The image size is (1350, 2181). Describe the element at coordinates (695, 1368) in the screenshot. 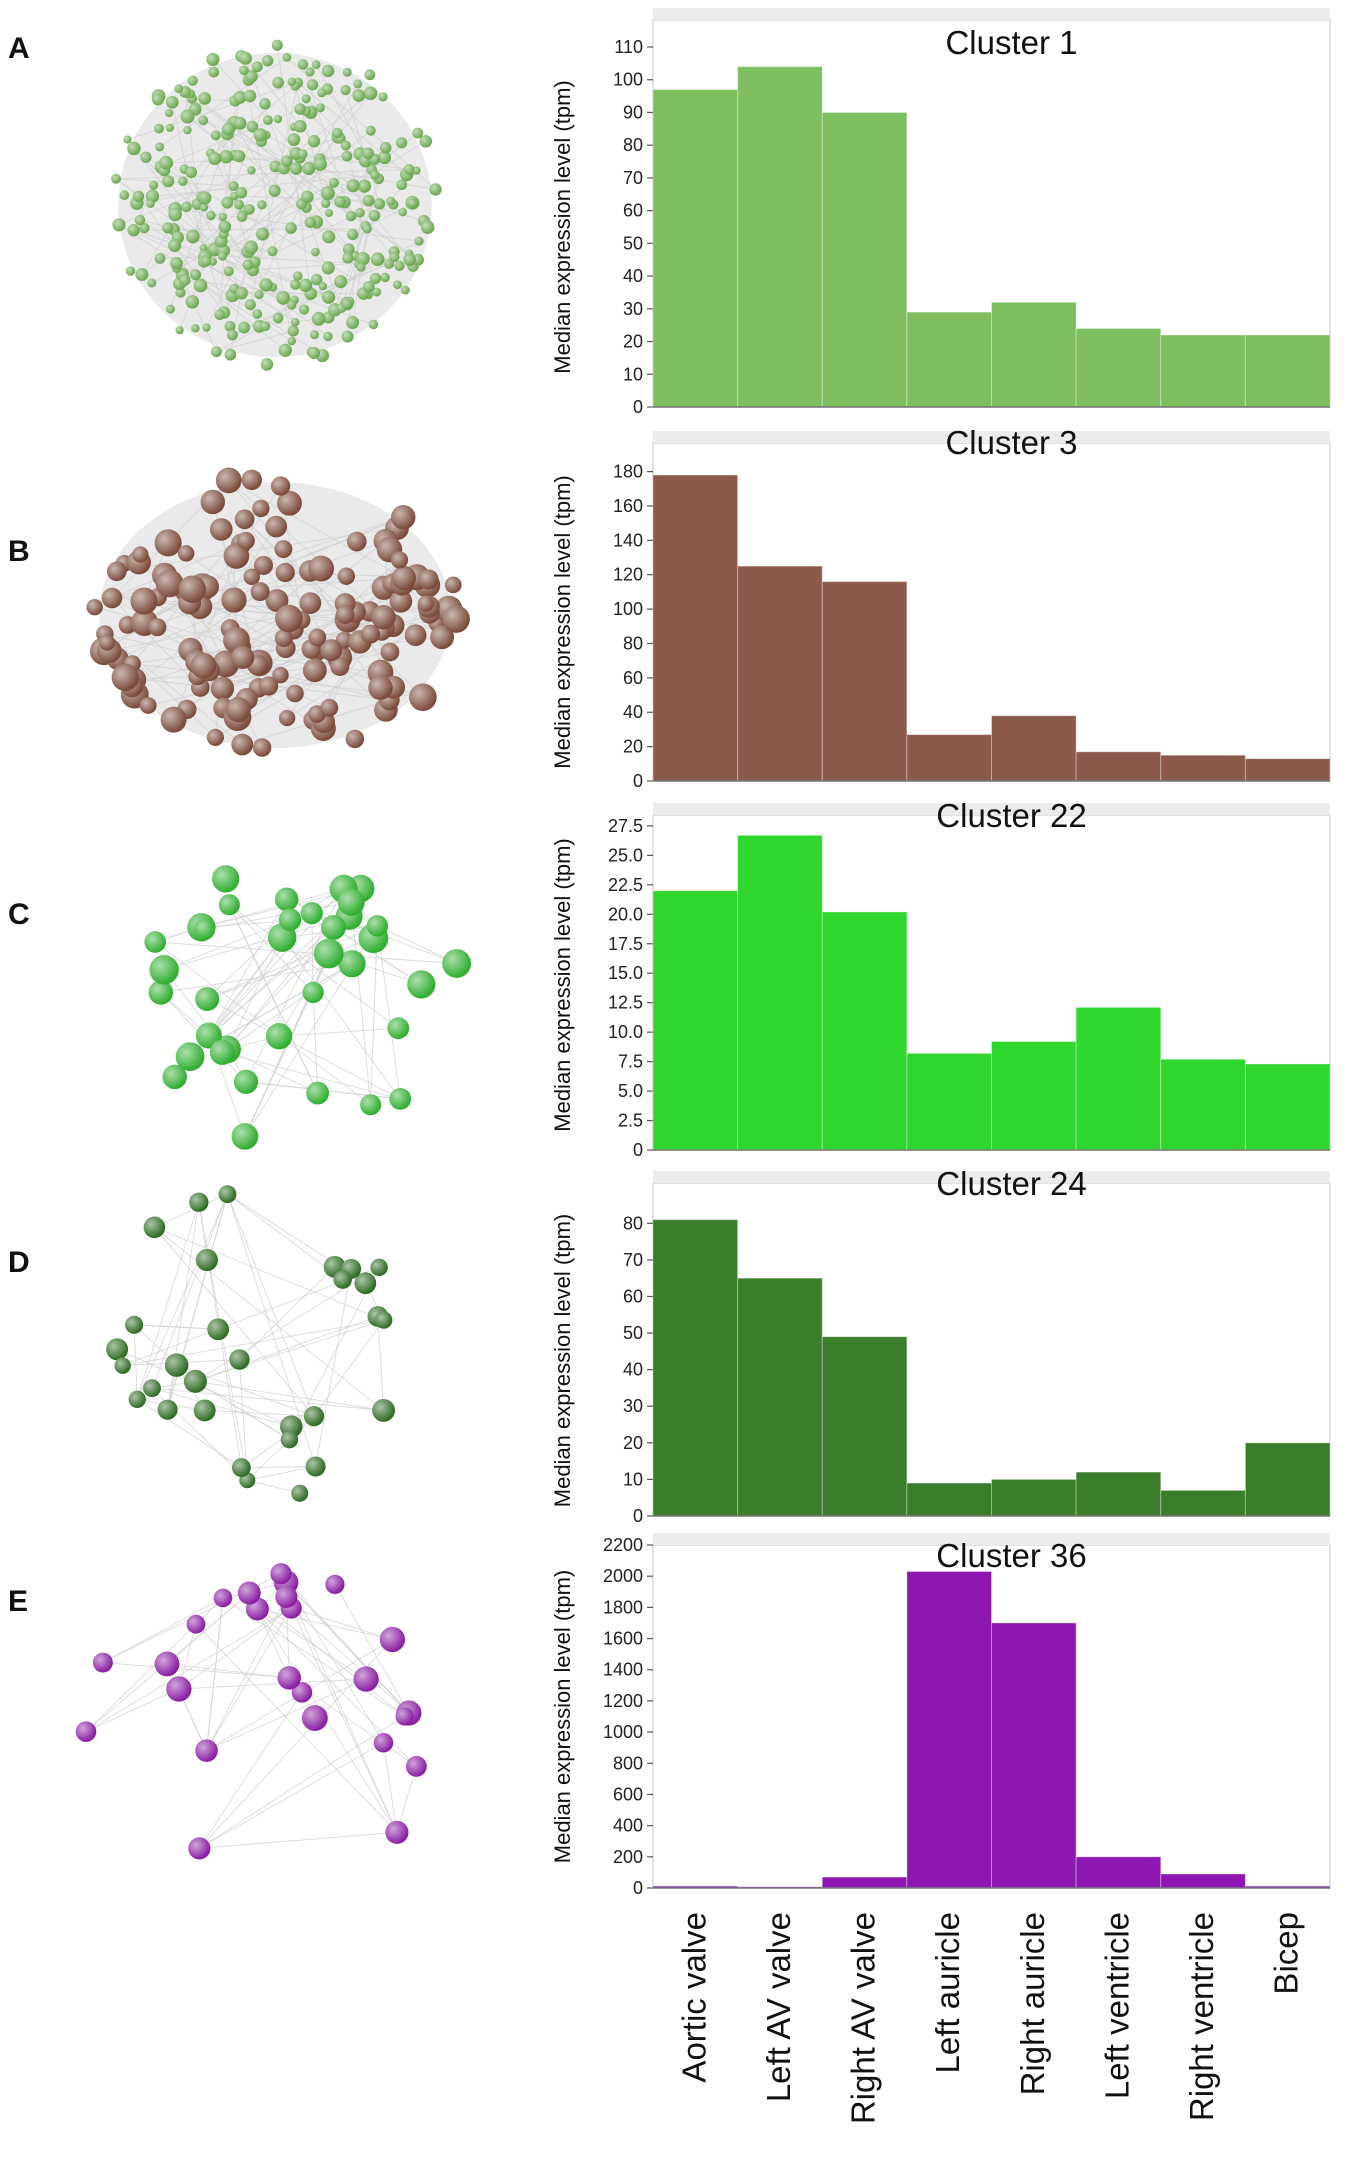

I see `bar-aortic-valve` at that location.